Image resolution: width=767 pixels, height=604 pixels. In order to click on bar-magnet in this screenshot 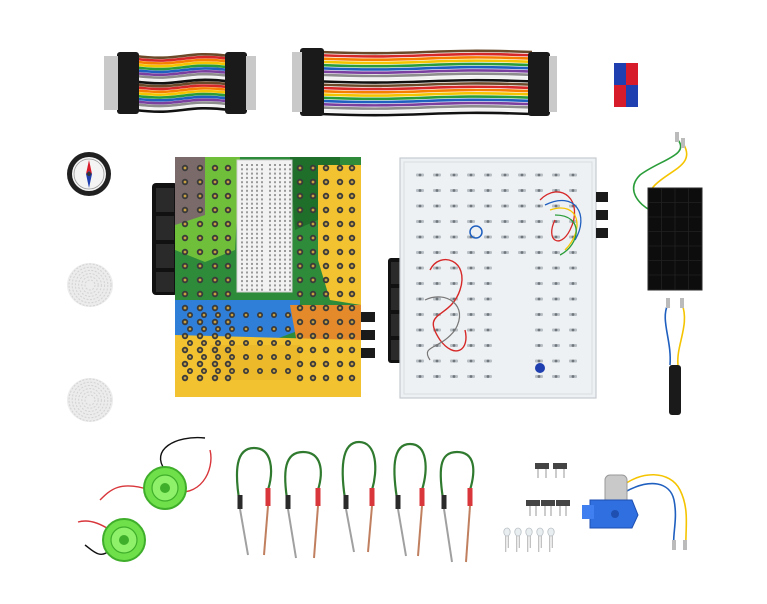, I will do `click(626, 85)`.